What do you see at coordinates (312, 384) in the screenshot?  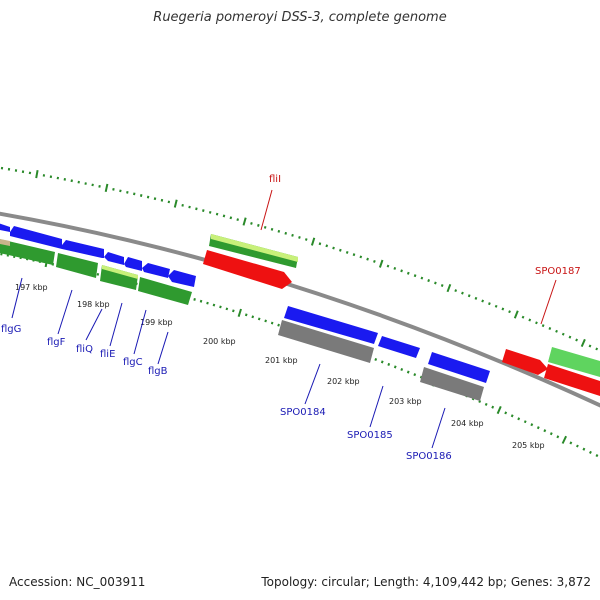 I see `leader-line` at bounding box center [312, 384].